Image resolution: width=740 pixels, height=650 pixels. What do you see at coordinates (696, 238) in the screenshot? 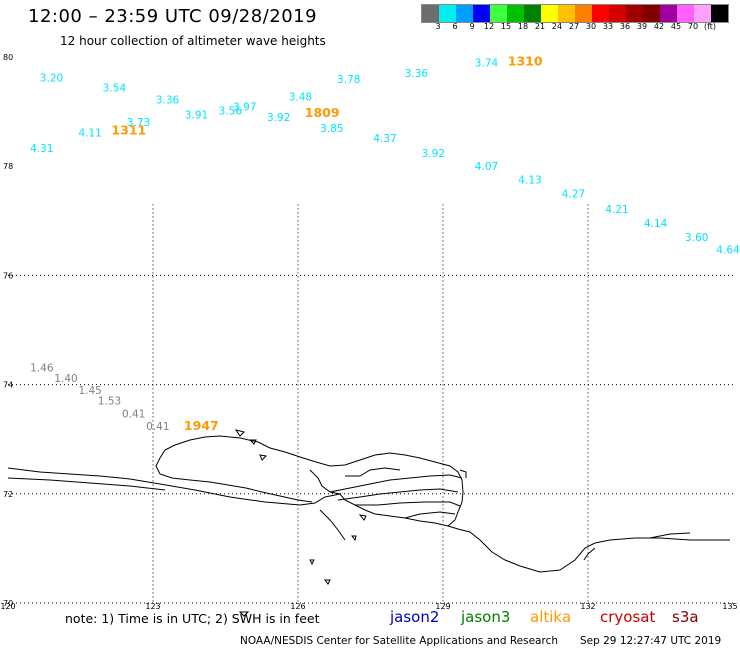
I see `wave-height-value: 3.60` at bounding box center [696, 238].